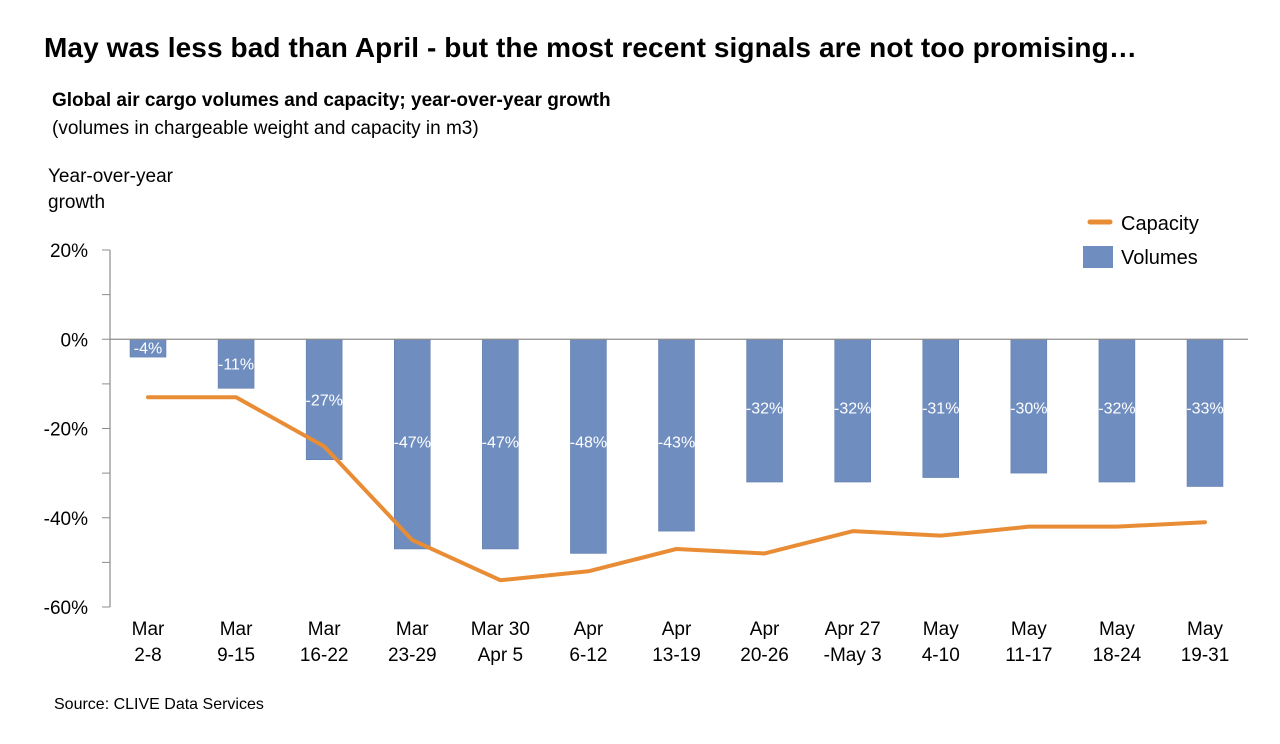  Describe the element at coordinates (106, 428) in the screenshot. I see `y-axis-ticks` at that location.